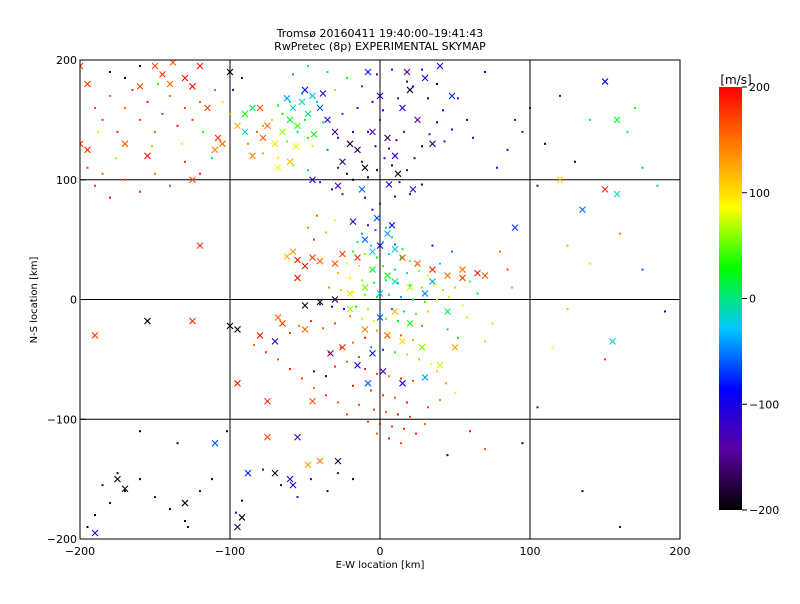  Describe the element at coordinates (530, 551) in the screenshot. I see `x-tick-label: 100` at that location.